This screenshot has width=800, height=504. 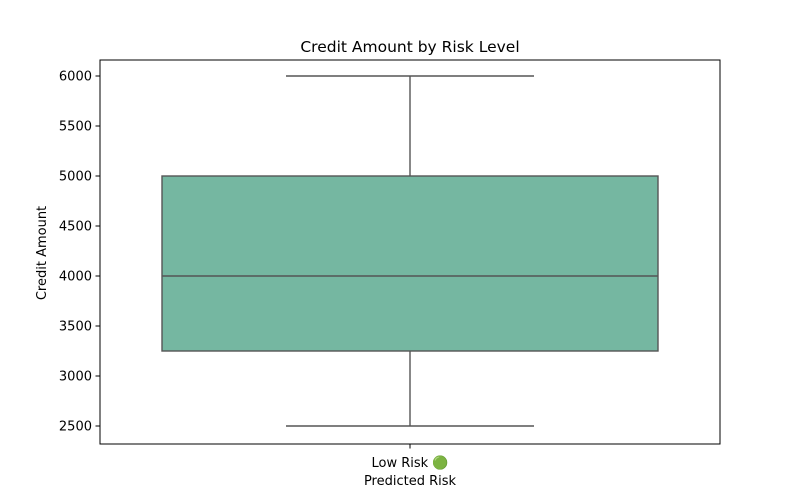 I want to click on y-tick-label: 6000, so click(x=75, y=77).